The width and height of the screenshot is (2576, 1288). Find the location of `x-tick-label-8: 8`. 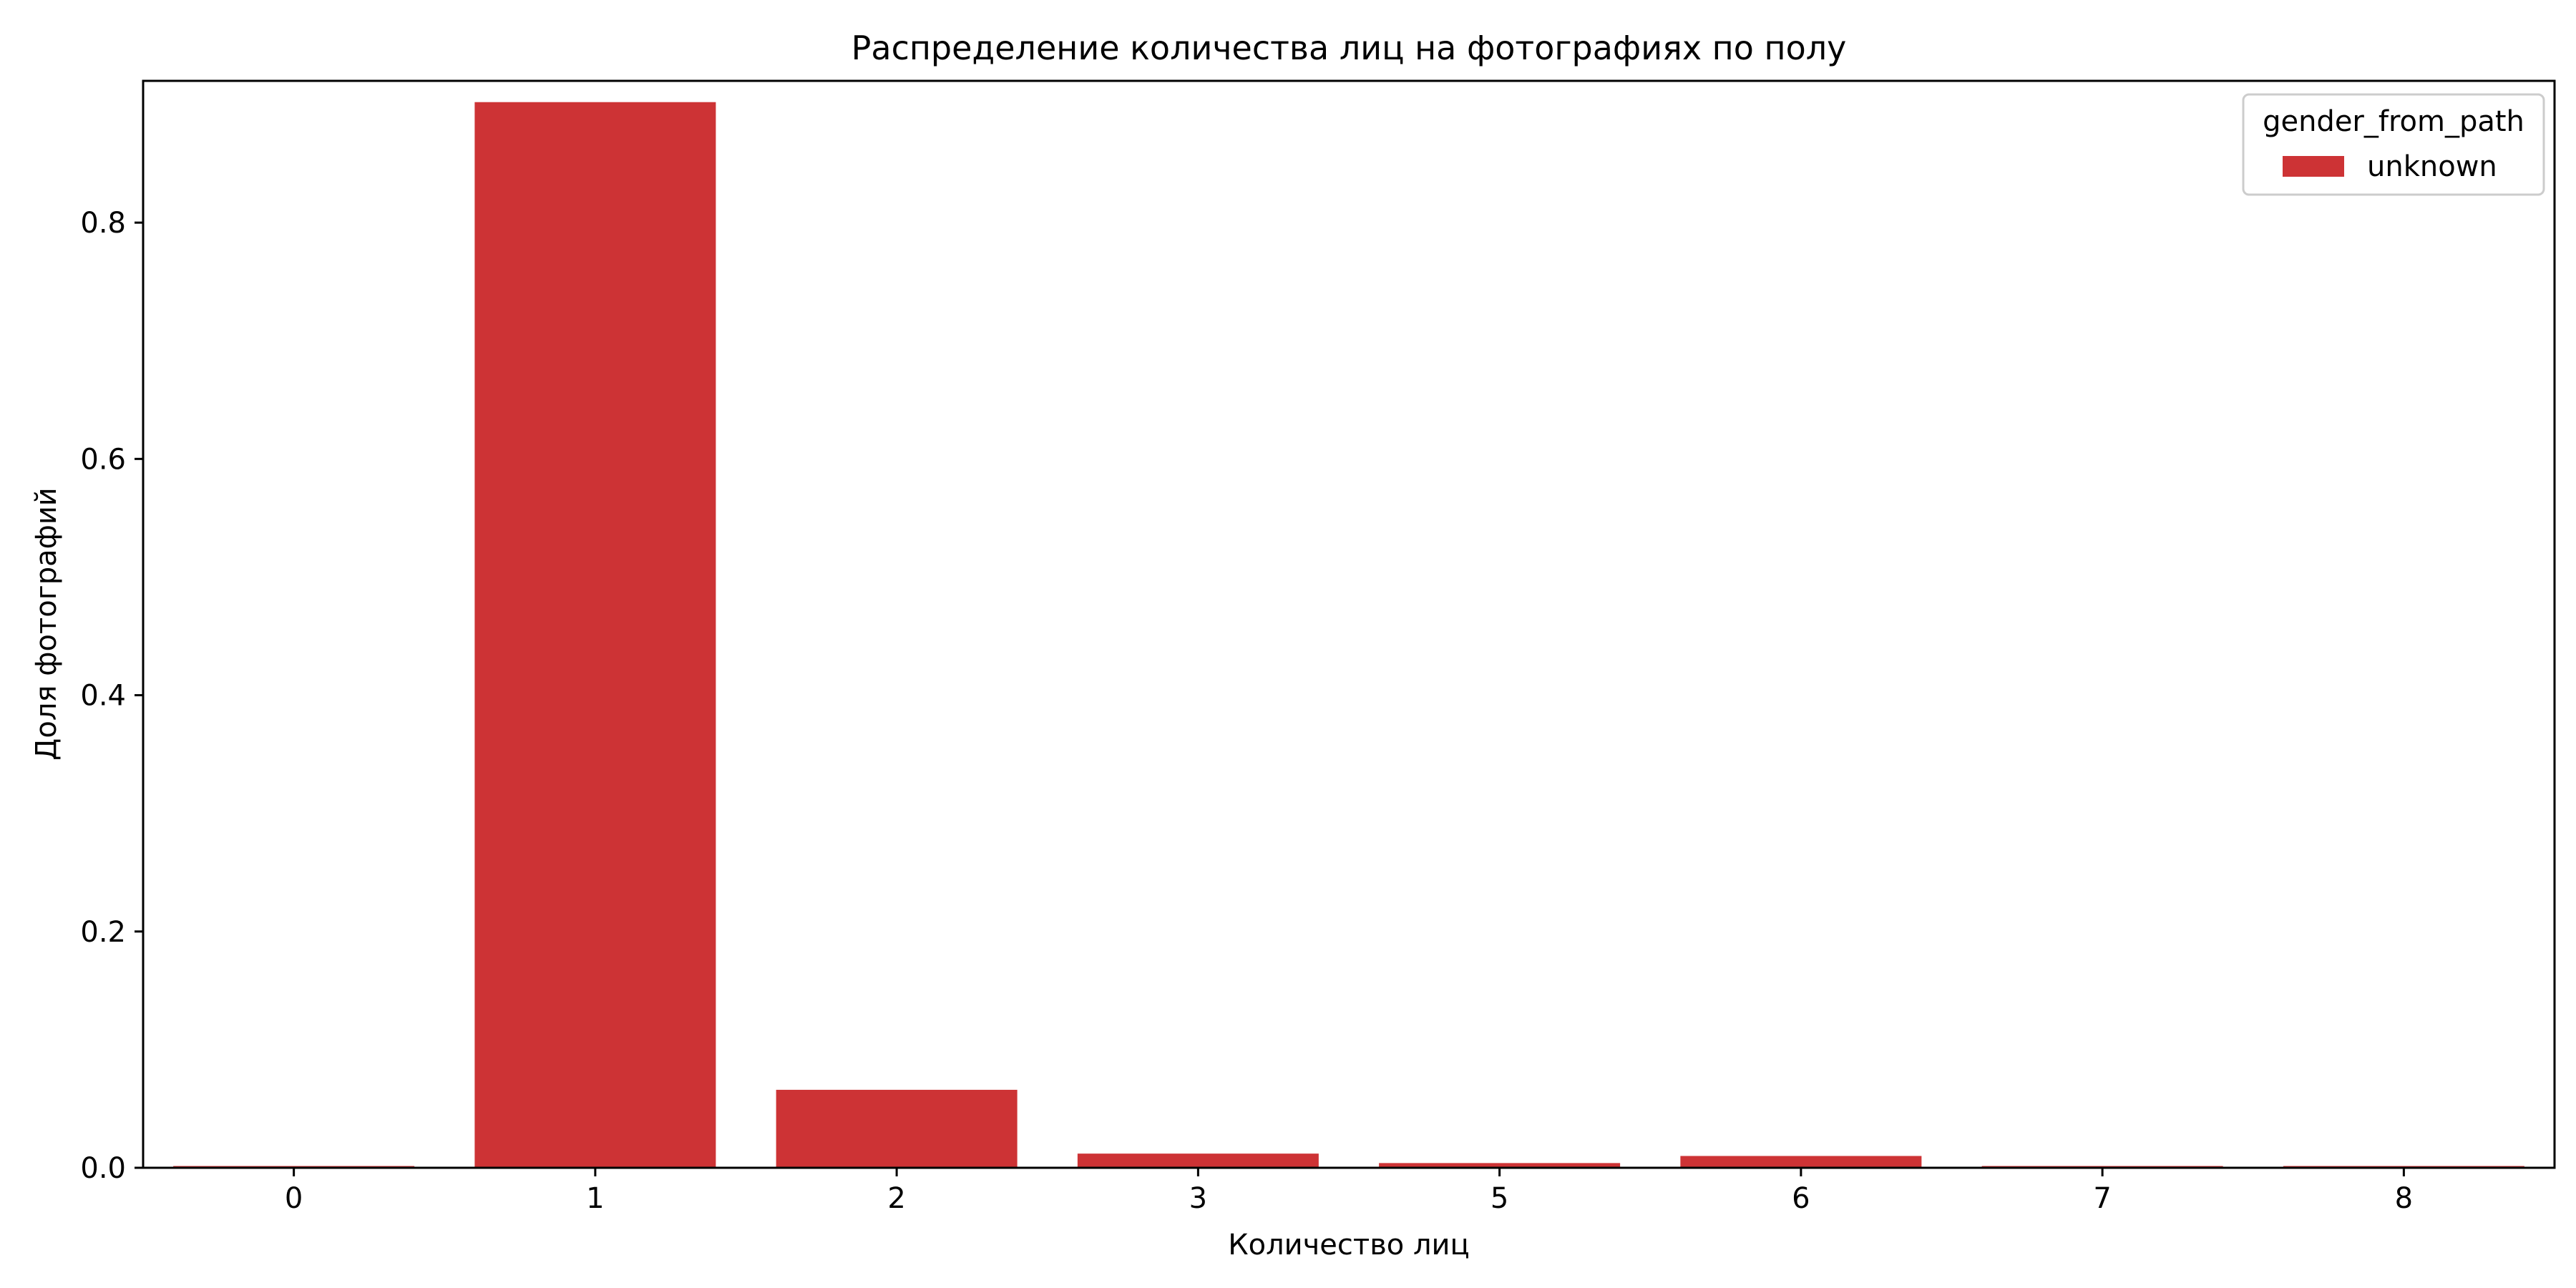

x-tick-label-8: 8 is located at coordinates (2404, 1198).